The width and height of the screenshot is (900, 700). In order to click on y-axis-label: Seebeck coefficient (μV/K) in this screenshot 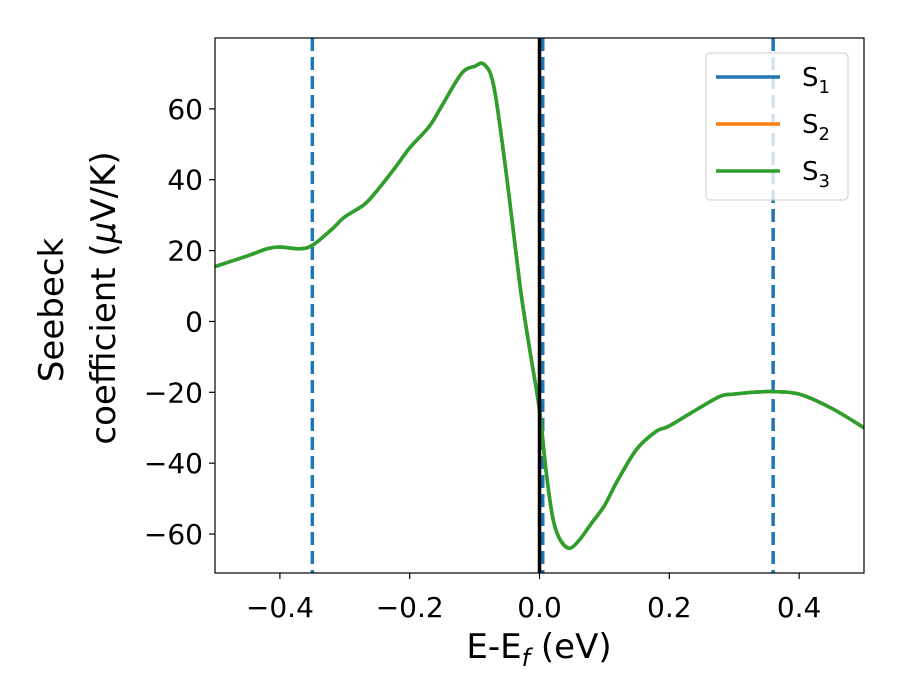, I will do `click(78, 297)`.